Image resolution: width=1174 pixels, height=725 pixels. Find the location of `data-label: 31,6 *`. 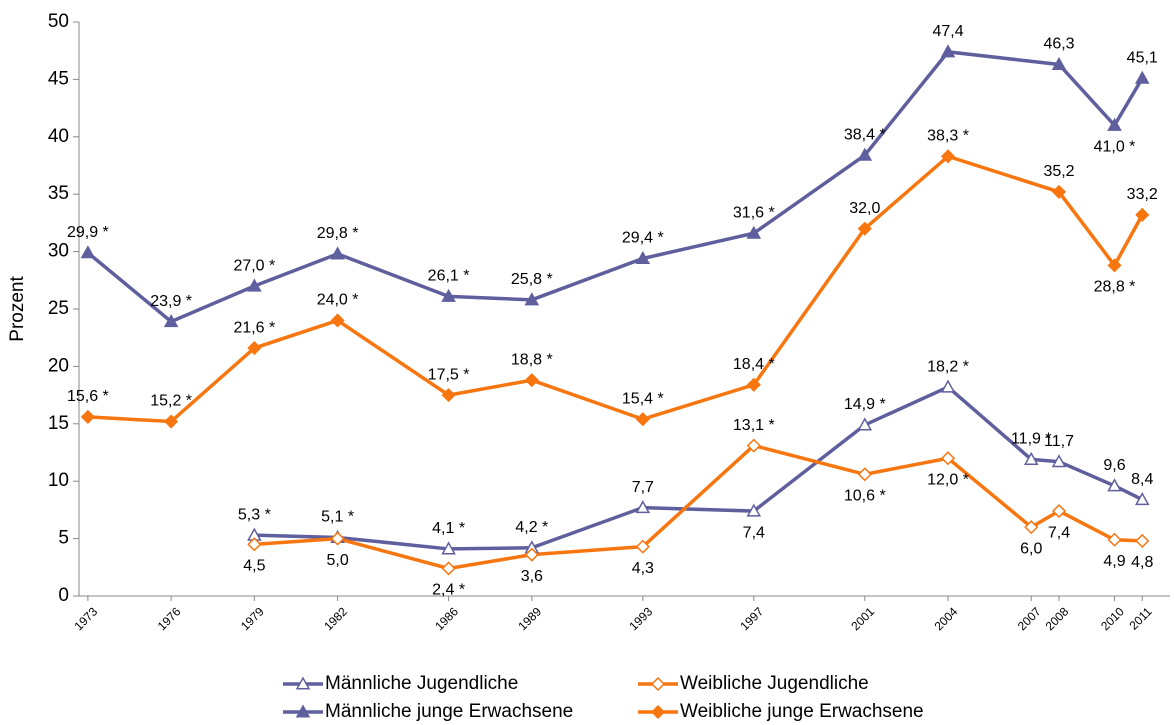

data-label: 31,6 * is located at coordinates (754, 212).